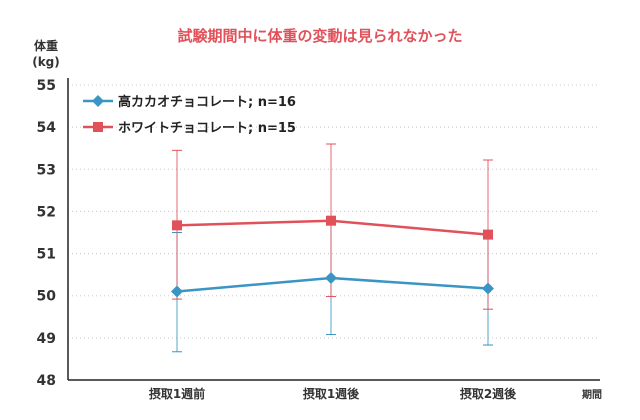  Describe the element at coordinates (46, 255) in the screenshot. I see `y-tick-label: 51` at that location.